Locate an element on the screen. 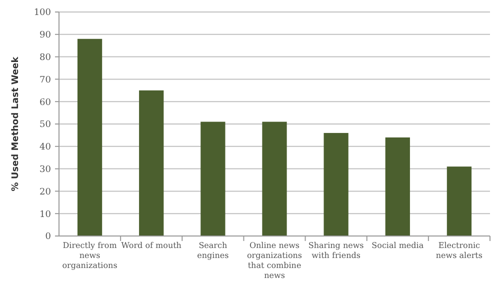 The height and width of the screenshot is (295, 500). x-tick-label: Sharing news with friends is located at coordinates (336, 250).